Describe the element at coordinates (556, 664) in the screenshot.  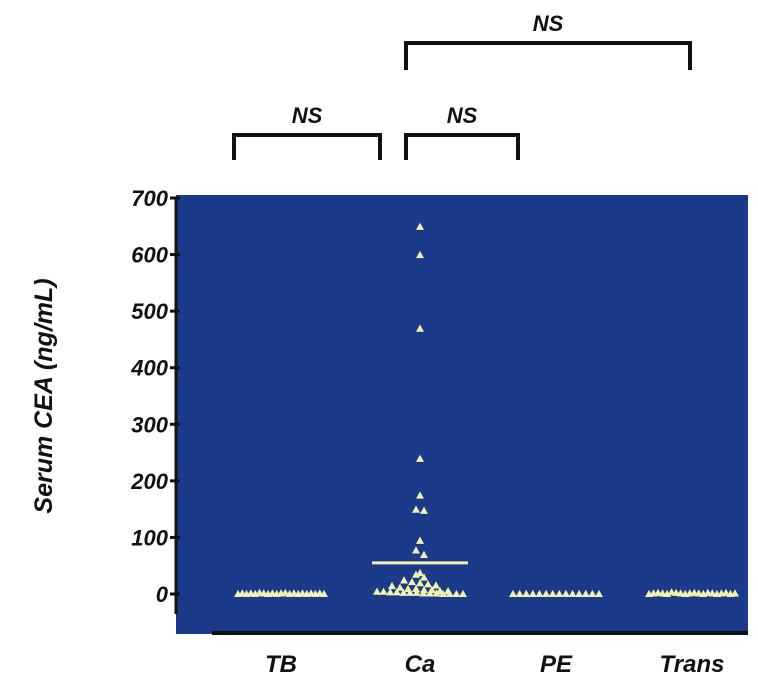
I see `x-category-label: PE` at that location.